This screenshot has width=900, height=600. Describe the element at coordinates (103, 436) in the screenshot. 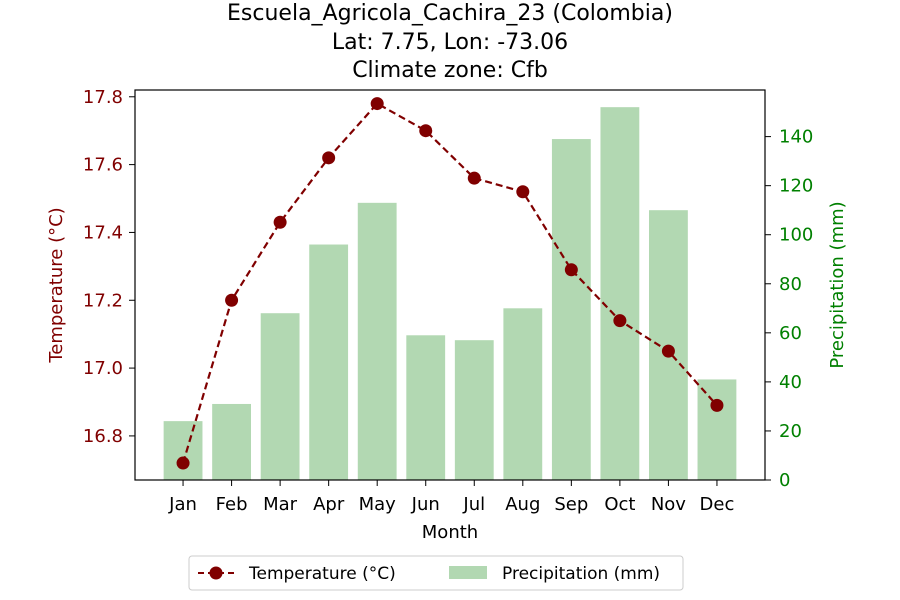

I see `temperature-tick-label: 16.8` at that location.